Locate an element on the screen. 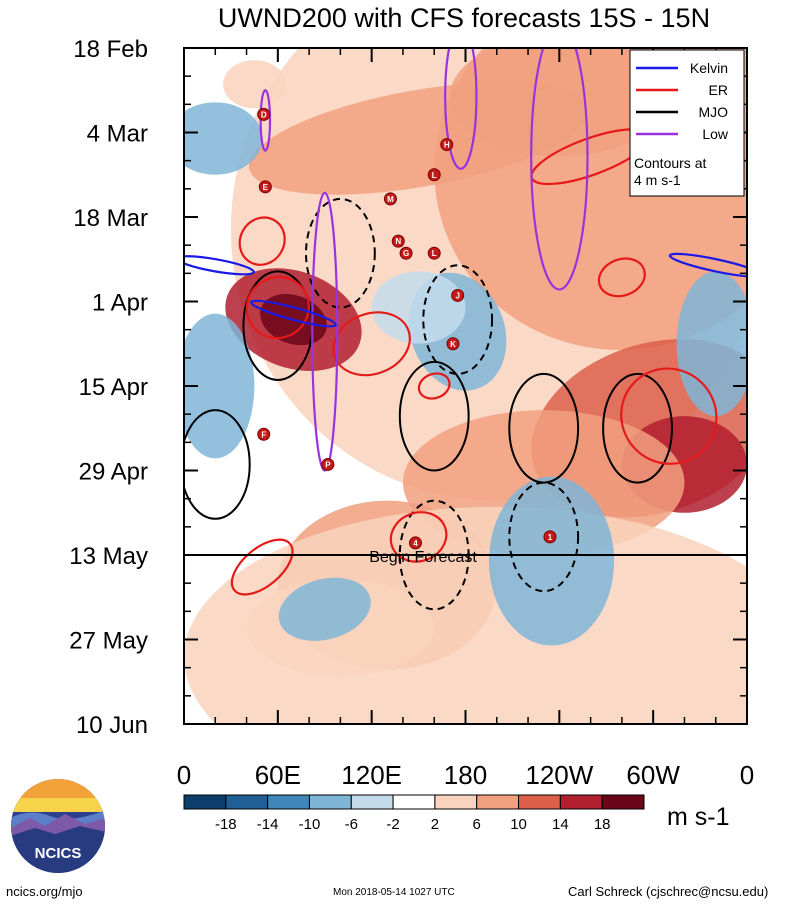 The width and height of the screenshot is (809, 907). storm-marker-label: 1 is located at coordinates (550, 537).